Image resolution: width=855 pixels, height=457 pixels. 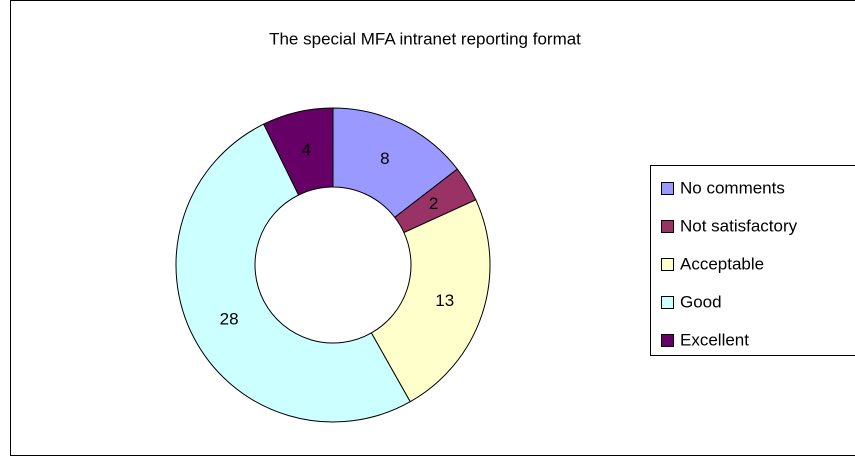 What do you see at coordinates (714, 339) in the screenshot?
I see `legend-label: Excellent` at bounding box center [714, 339].